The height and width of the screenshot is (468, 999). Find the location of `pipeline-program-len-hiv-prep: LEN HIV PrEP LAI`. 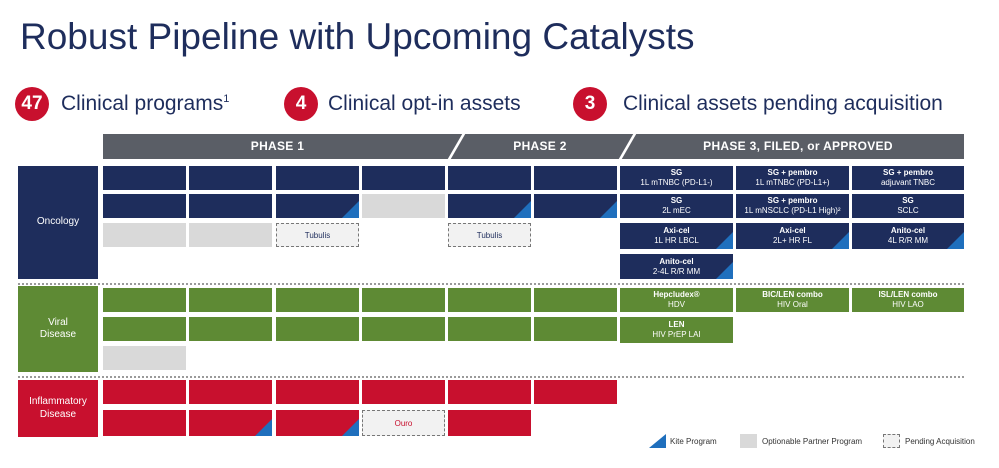

pipeline-program-len-hiv-prep: LEN HIV PrEP LAI is located at coordinates (676, 330).